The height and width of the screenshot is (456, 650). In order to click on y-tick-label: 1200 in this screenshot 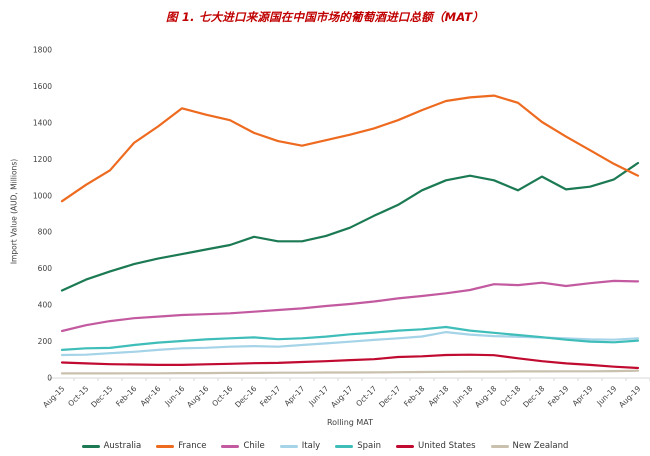, I will do `click(42, 159)`.